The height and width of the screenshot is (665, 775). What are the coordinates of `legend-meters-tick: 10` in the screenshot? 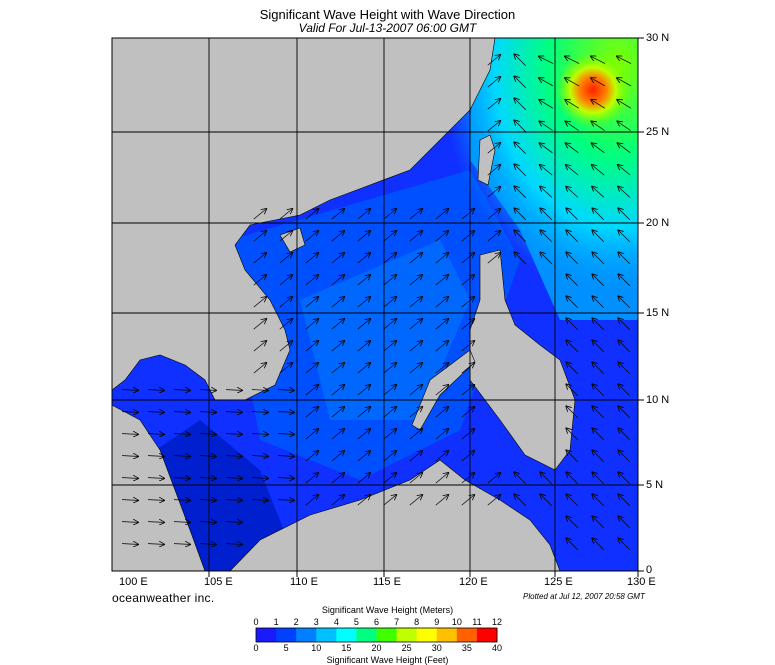 It's located at (456, 622).